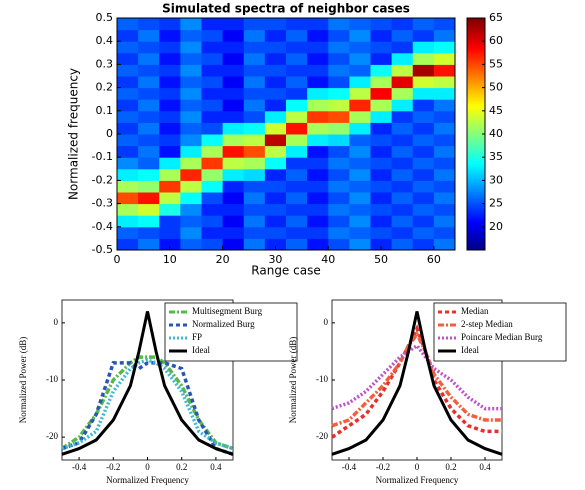  I want to click on legend-label: Multisegment Burg, so click(227, 311).